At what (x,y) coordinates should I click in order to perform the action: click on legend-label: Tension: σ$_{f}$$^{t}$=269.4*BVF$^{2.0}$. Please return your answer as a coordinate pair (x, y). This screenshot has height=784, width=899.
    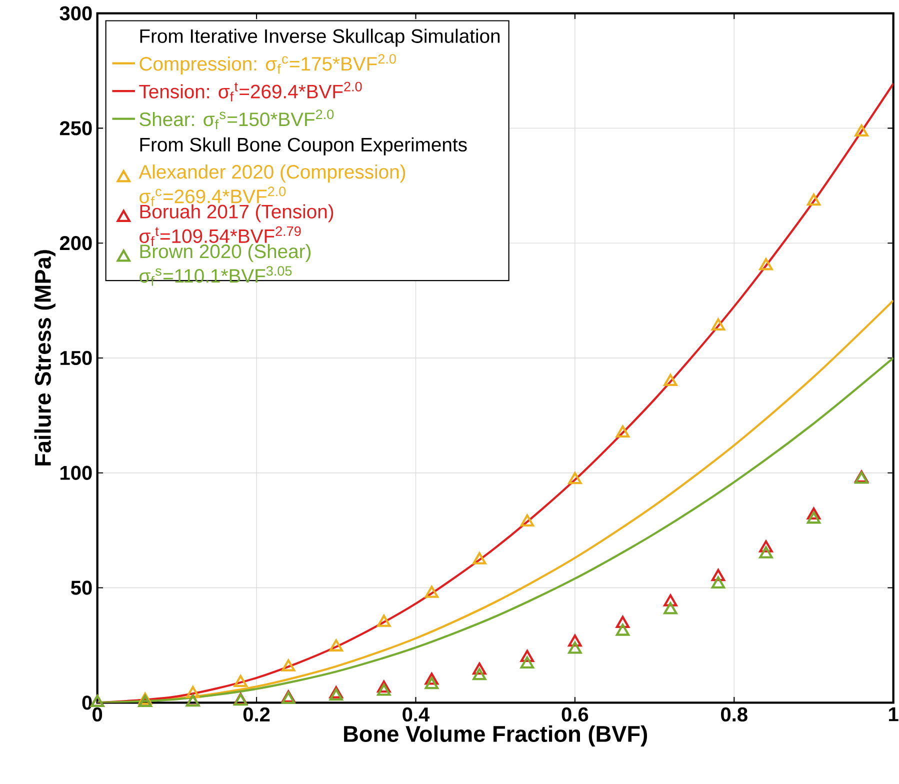
    Looking at the image, I should click on (250, 92).